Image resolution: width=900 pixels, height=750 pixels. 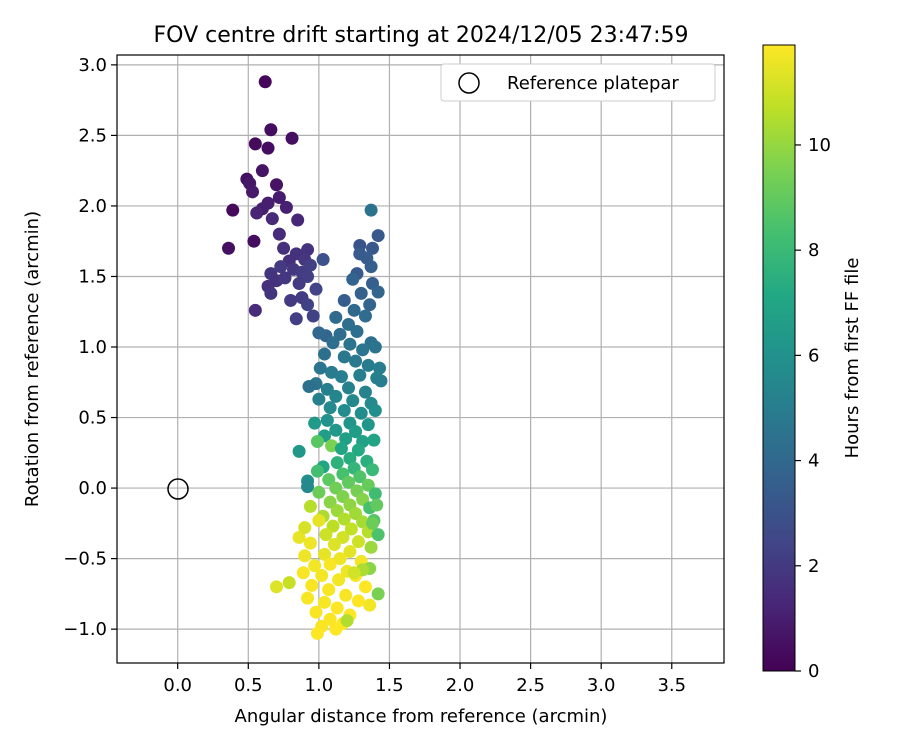 I want to click on x-tick-label: 0.5, so click(x=248, y=685).